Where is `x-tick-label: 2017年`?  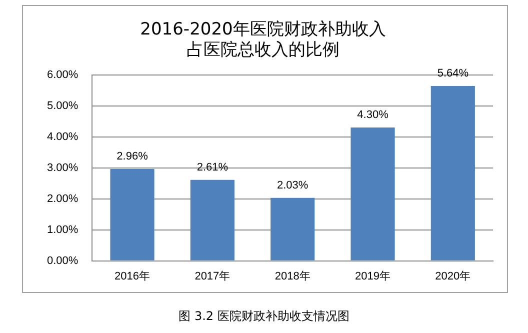
x-tick-label: 2017年 is located at coordinates (212, 276).